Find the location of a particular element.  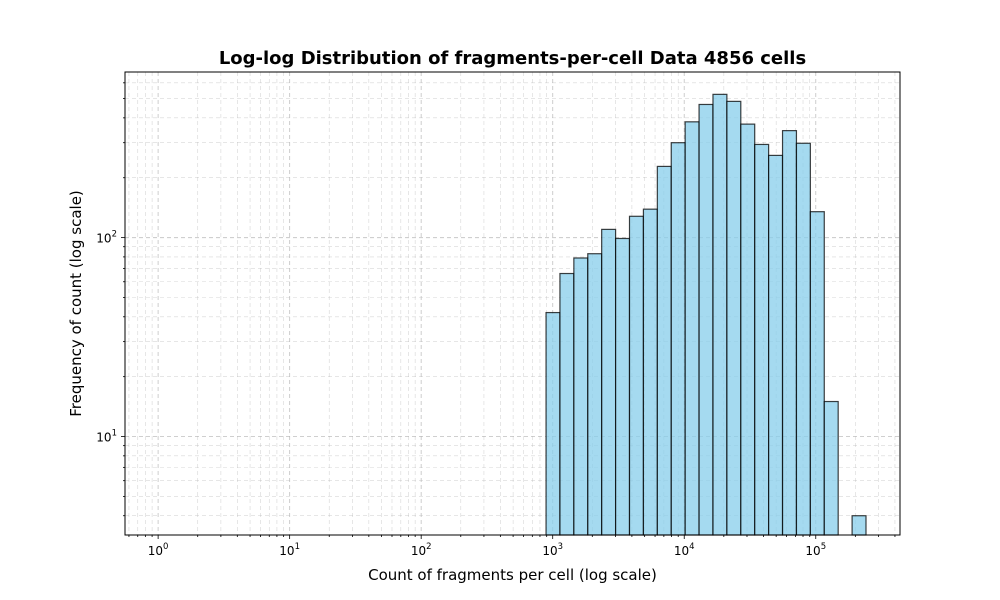

y-axis-tick-labels: 10¹ 10² is located at coordinates (106, 337).